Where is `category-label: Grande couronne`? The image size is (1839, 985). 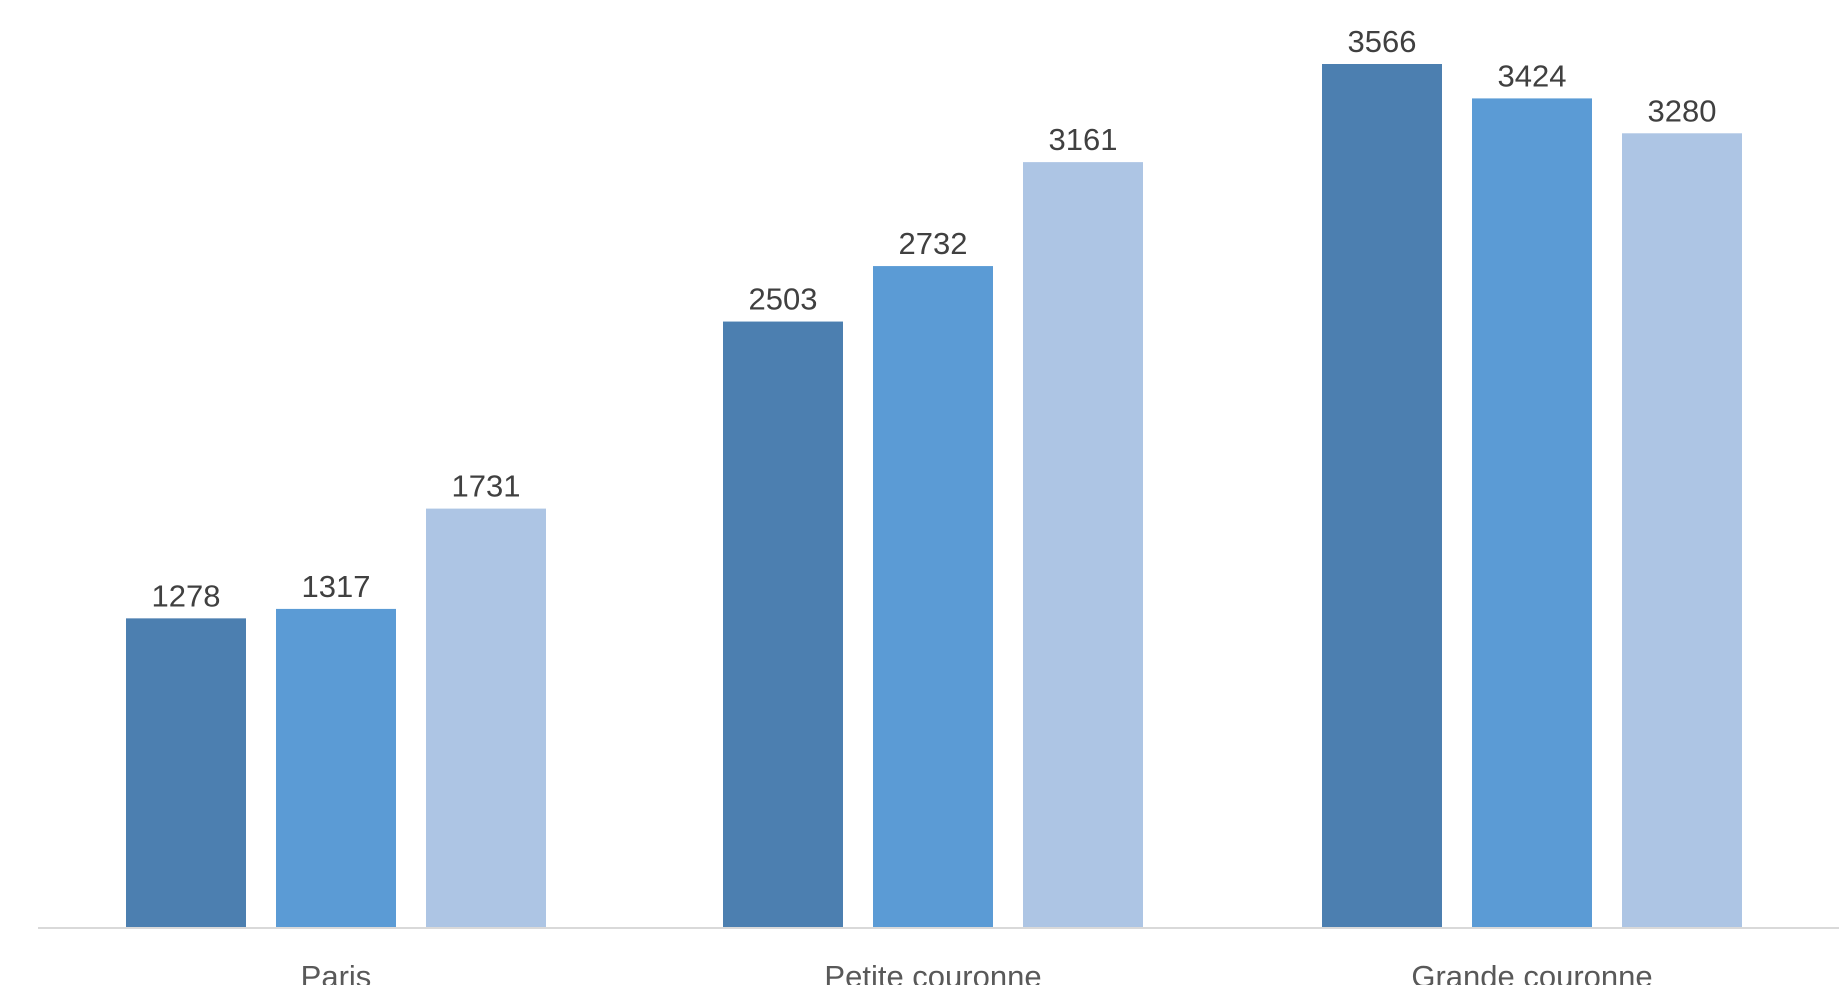 category-label: Grande couronne is located at coordinates (1531, 972).